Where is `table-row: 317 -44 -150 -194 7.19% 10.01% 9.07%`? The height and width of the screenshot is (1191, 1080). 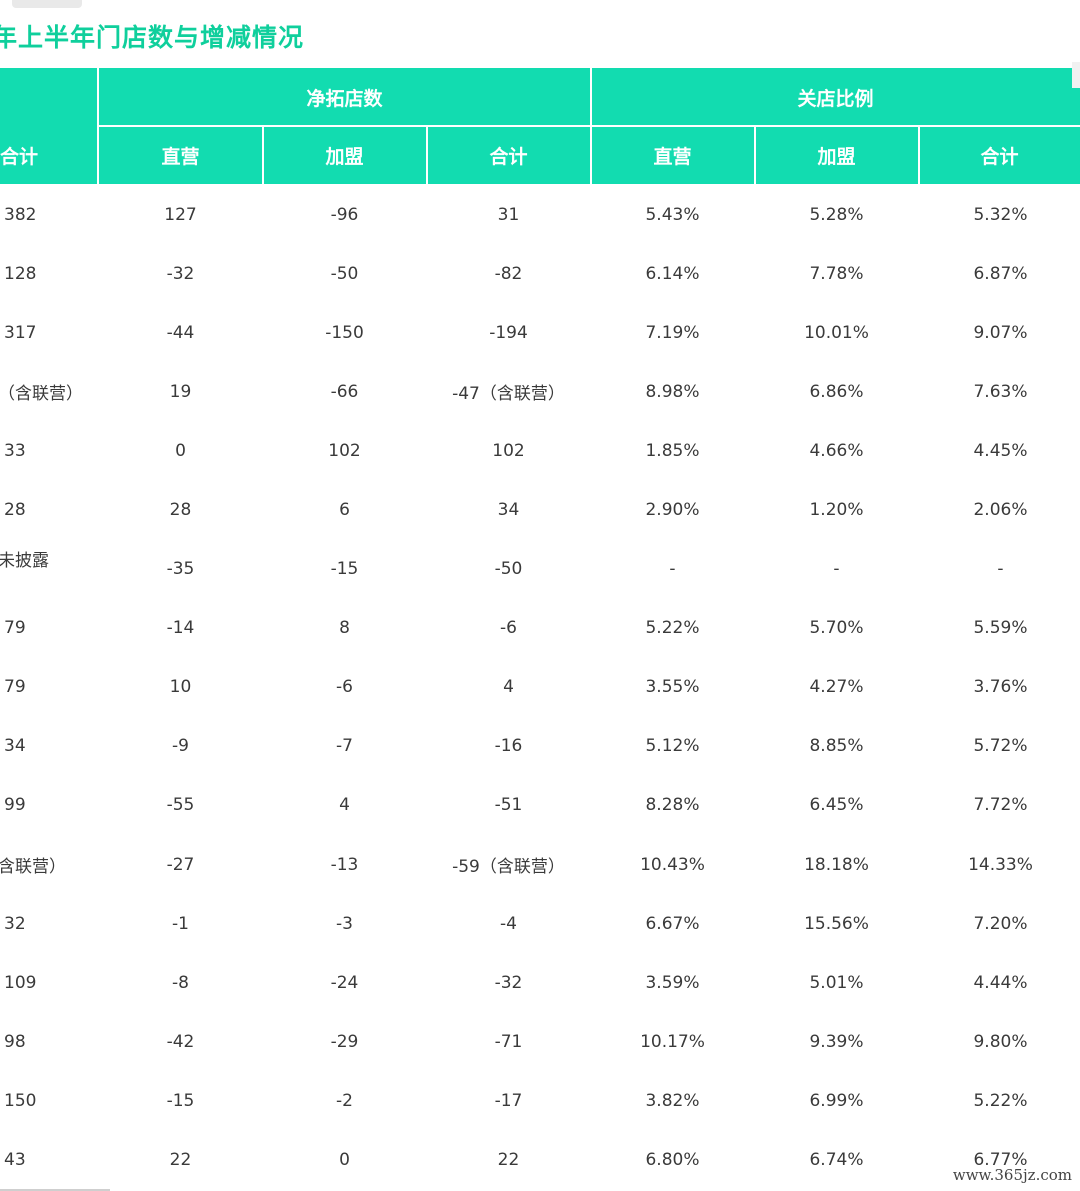
table-row: 317 -44 -150 -194 7.19% 10.01% 9.07% is located at coordinates (540, 332).